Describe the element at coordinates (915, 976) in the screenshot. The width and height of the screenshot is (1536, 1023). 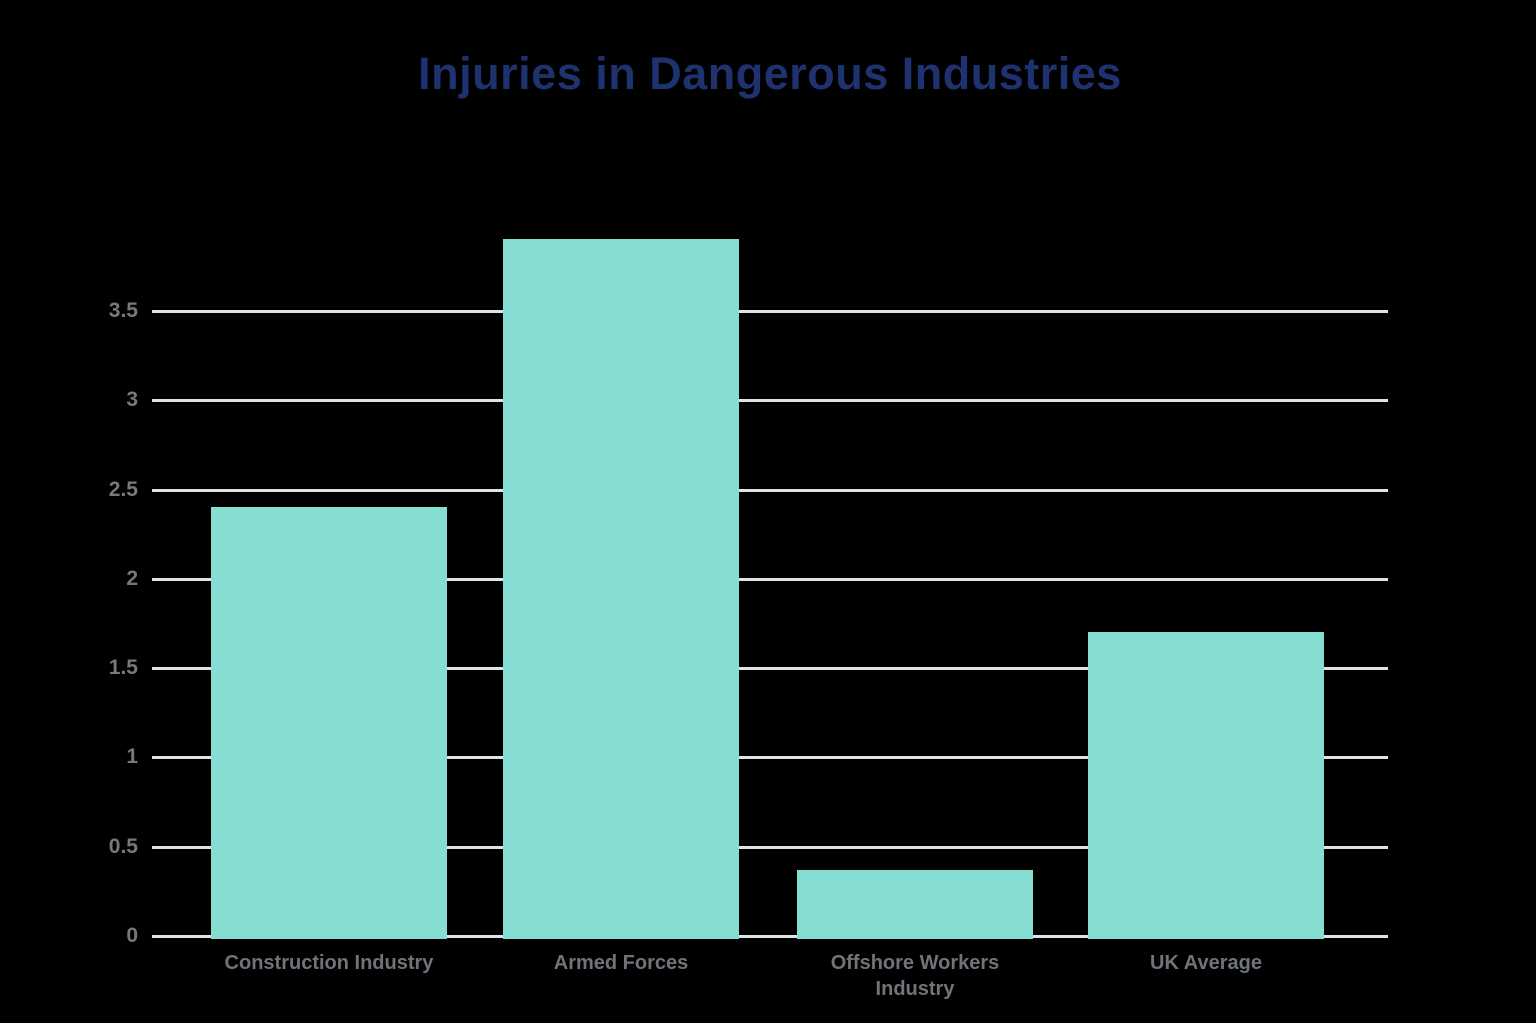
I see `x-axis-category-label: Offshore Workers Industry` at that location.